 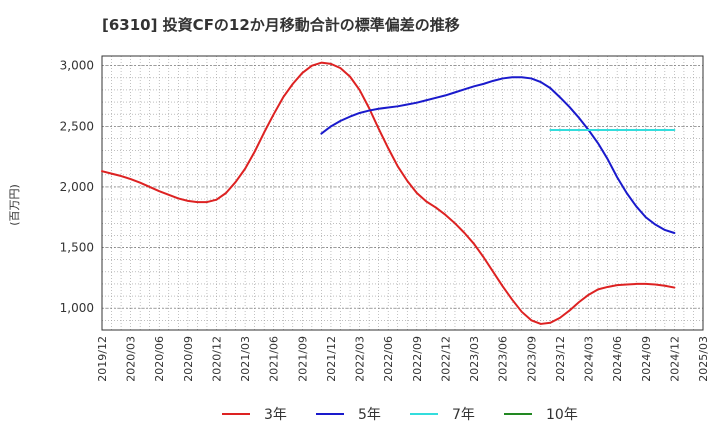 What do you see at coordinates (503, 359) in the screenshot?
I see `x-tick-label: 2023/06` at bounding box center [503, 359].